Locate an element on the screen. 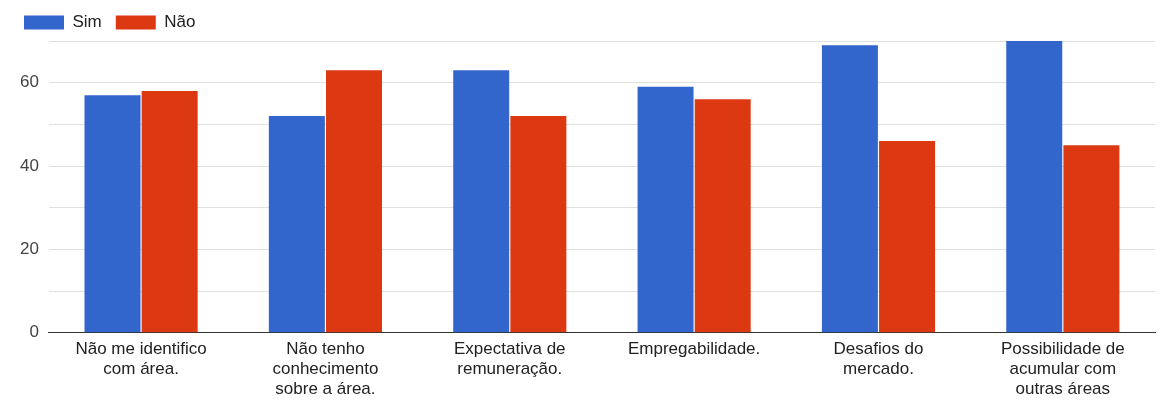 This screenshot has width=1165, height=408. x-tick-label: Não me identifico com área. is located at coordinates (141, 358).